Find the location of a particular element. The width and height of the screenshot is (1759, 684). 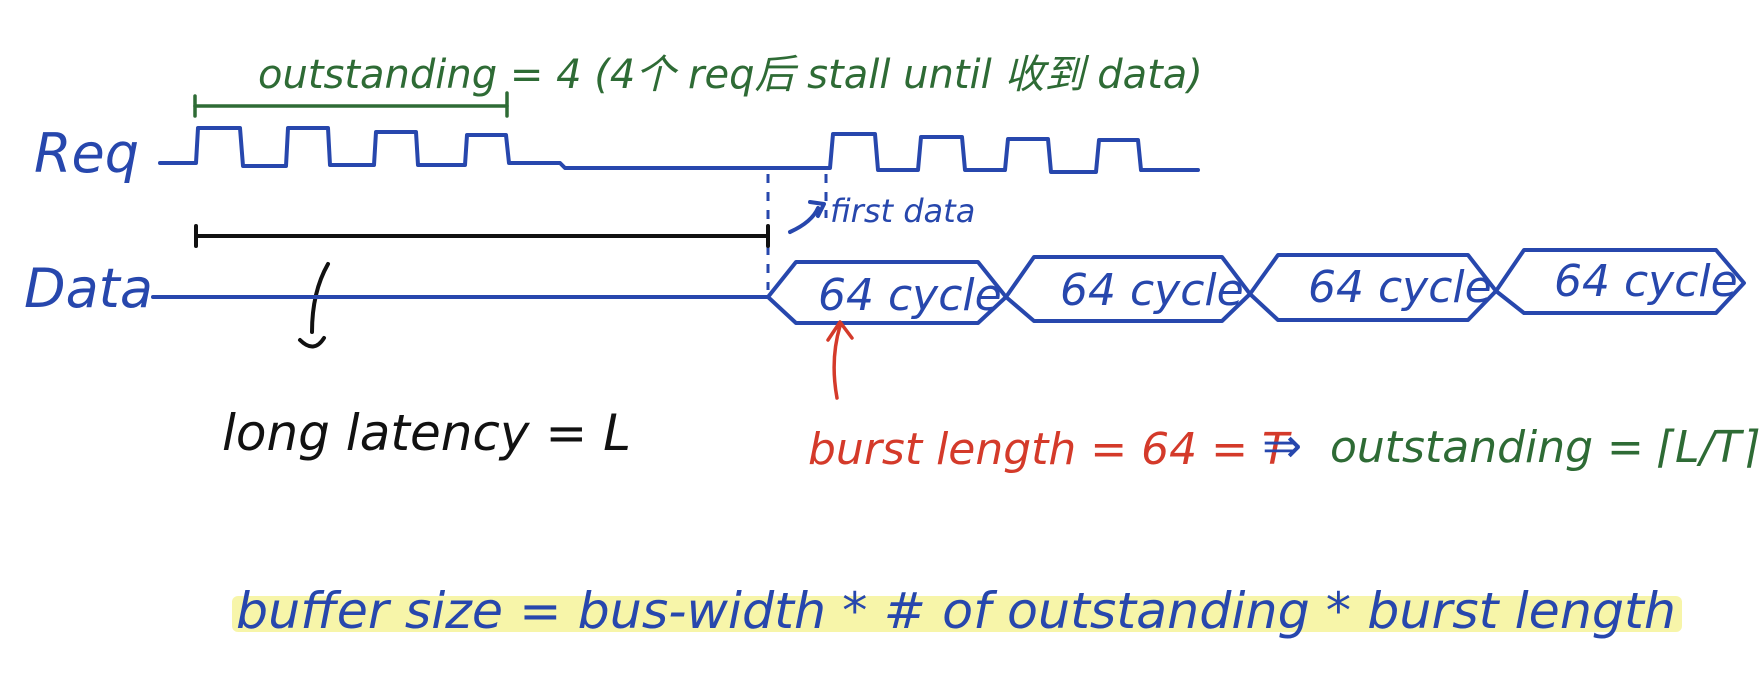

data-burst-2: 64 cycle is located at coordinates (1128, 289).